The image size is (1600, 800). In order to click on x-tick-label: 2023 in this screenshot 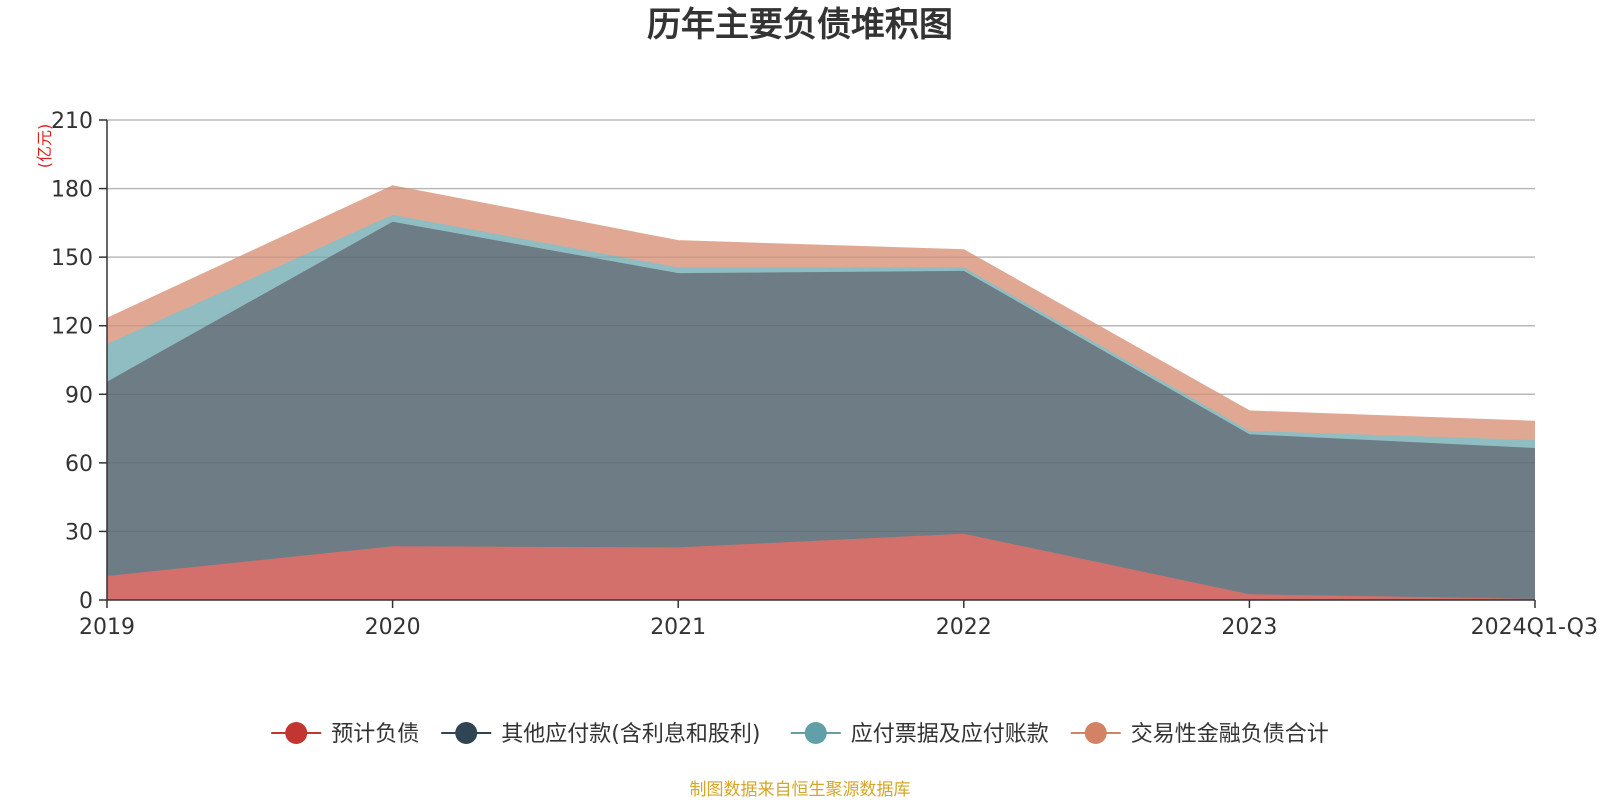, I will do `click(1249, 627)`.